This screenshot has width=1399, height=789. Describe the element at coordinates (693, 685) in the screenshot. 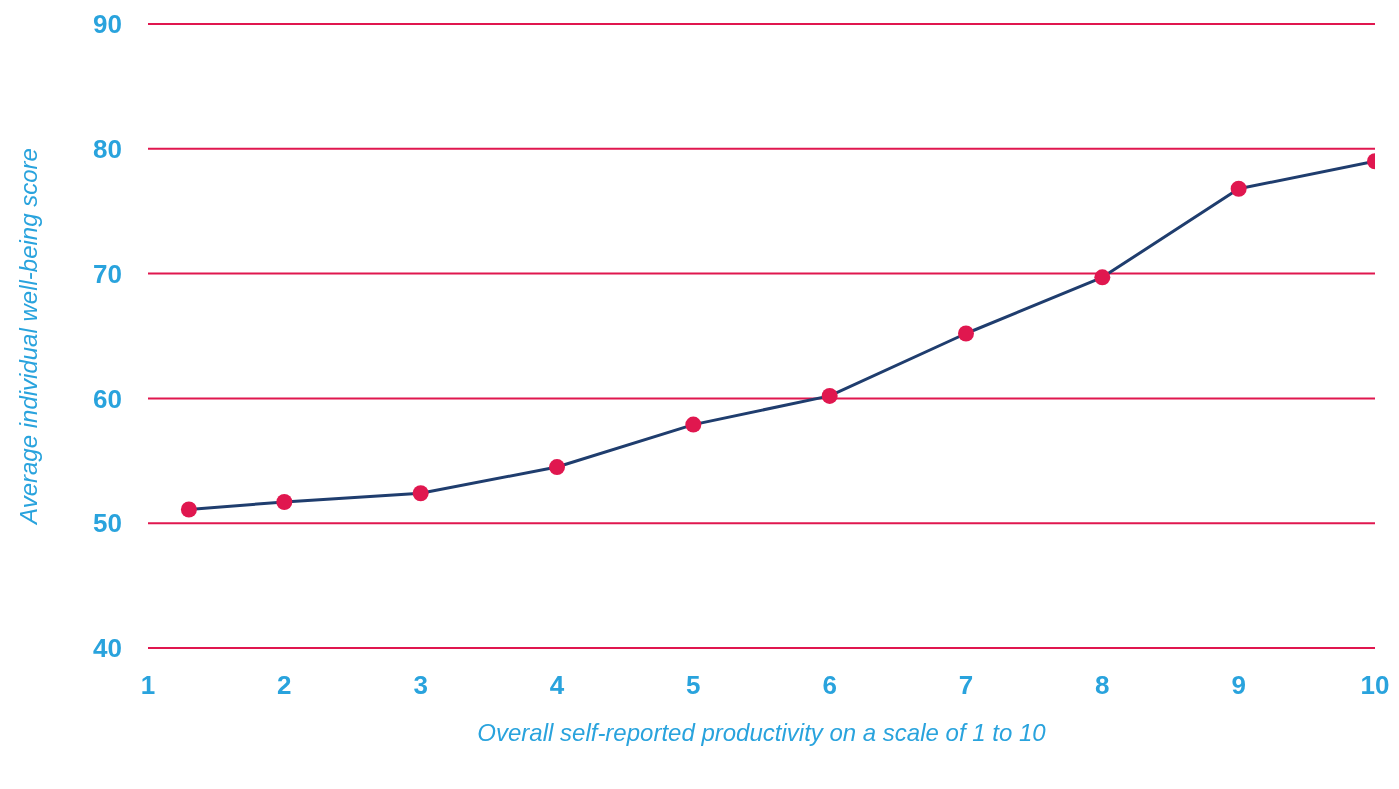

I see `x-tick-label: 5` at that location.